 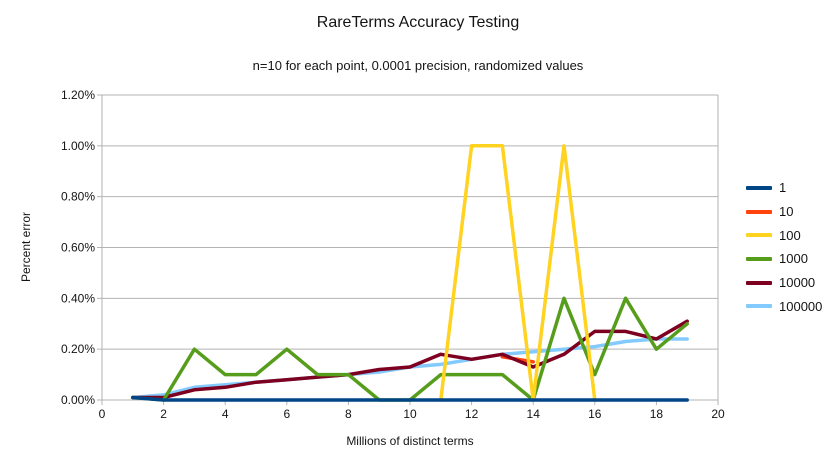 I want to click on legend-label: 1000, so click(x=793, y=259).